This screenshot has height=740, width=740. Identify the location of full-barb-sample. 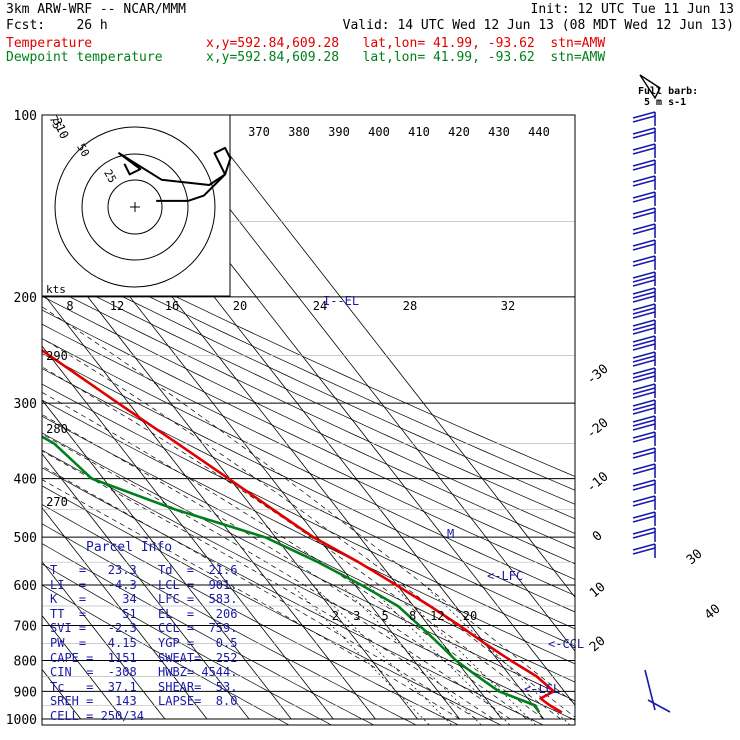
(650, 87).